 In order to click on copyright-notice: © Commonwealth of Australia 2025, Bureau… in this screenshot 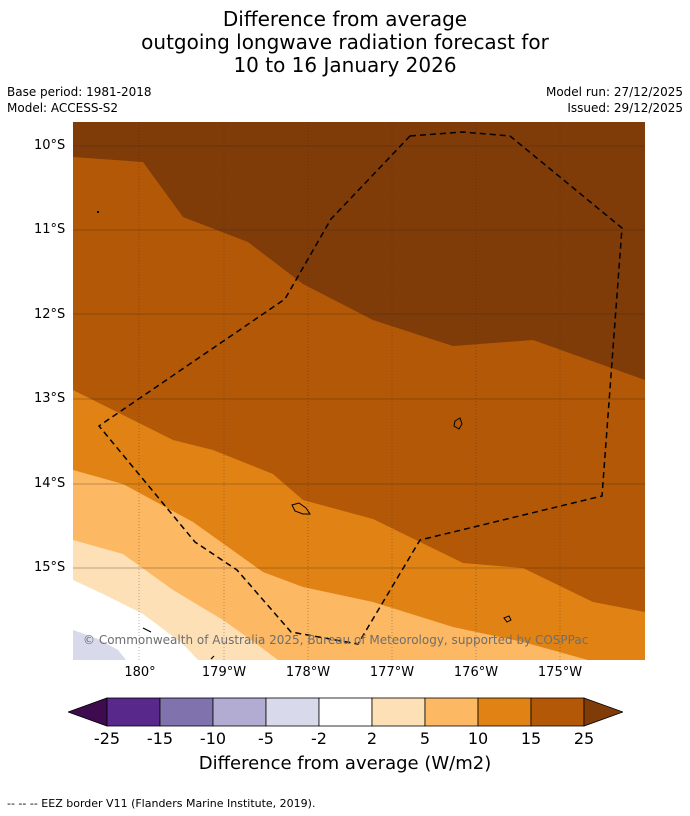, I will do `click(336, 640)`.